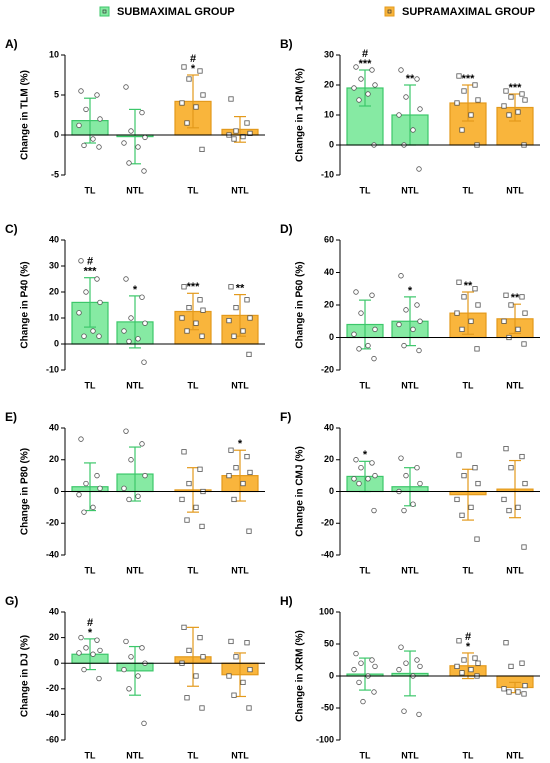 The height and width of the screenshot is (763, 550). I want to click on significance-marker: ***, so click(366, 64).